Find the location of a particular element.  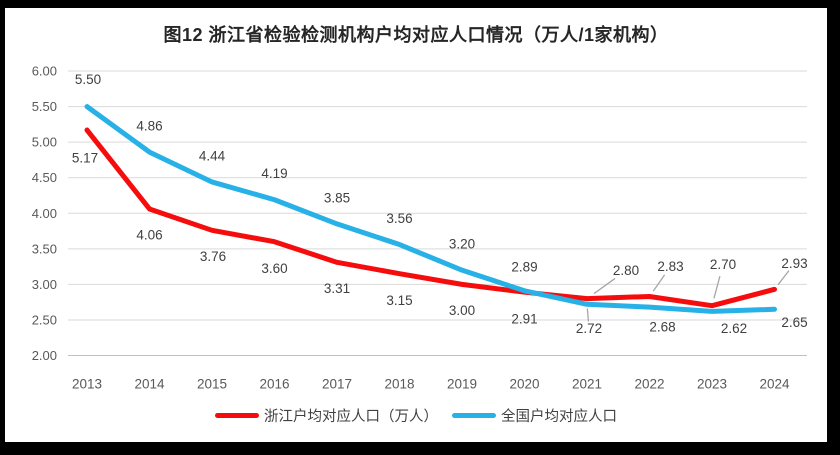

data-label-series-0: 4.06 is located at coordinates (149, 234).